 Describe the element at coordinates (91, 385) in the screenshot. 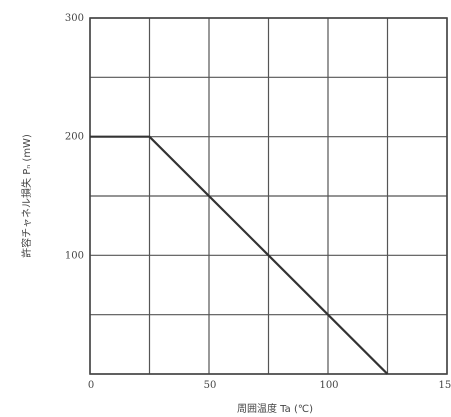

I see `x-tick-label: 0` at that location.